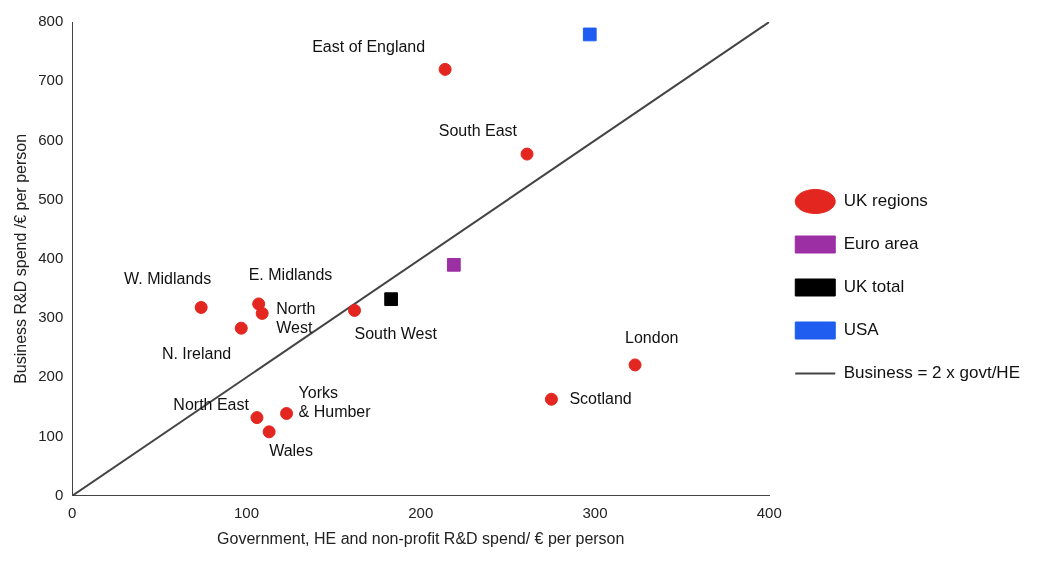  I want to click on annotation: N. Ireland, so click(196, 353).